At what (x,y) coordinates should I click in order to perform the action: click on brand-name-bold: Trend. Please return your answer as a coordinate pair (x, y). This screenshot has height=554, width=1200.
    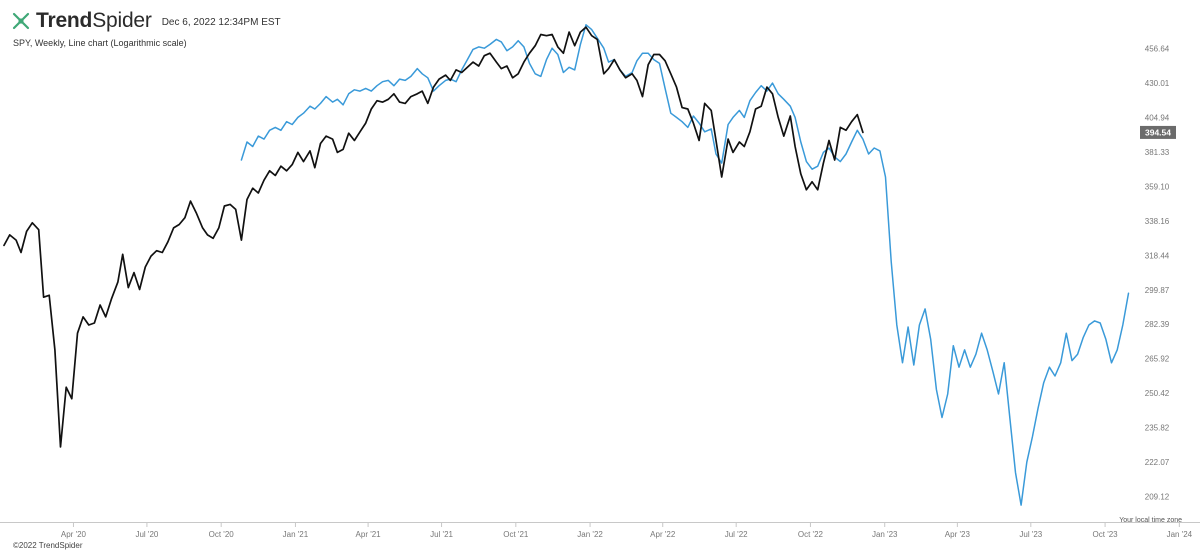
    Looking at the image, I should click on (64, 20).